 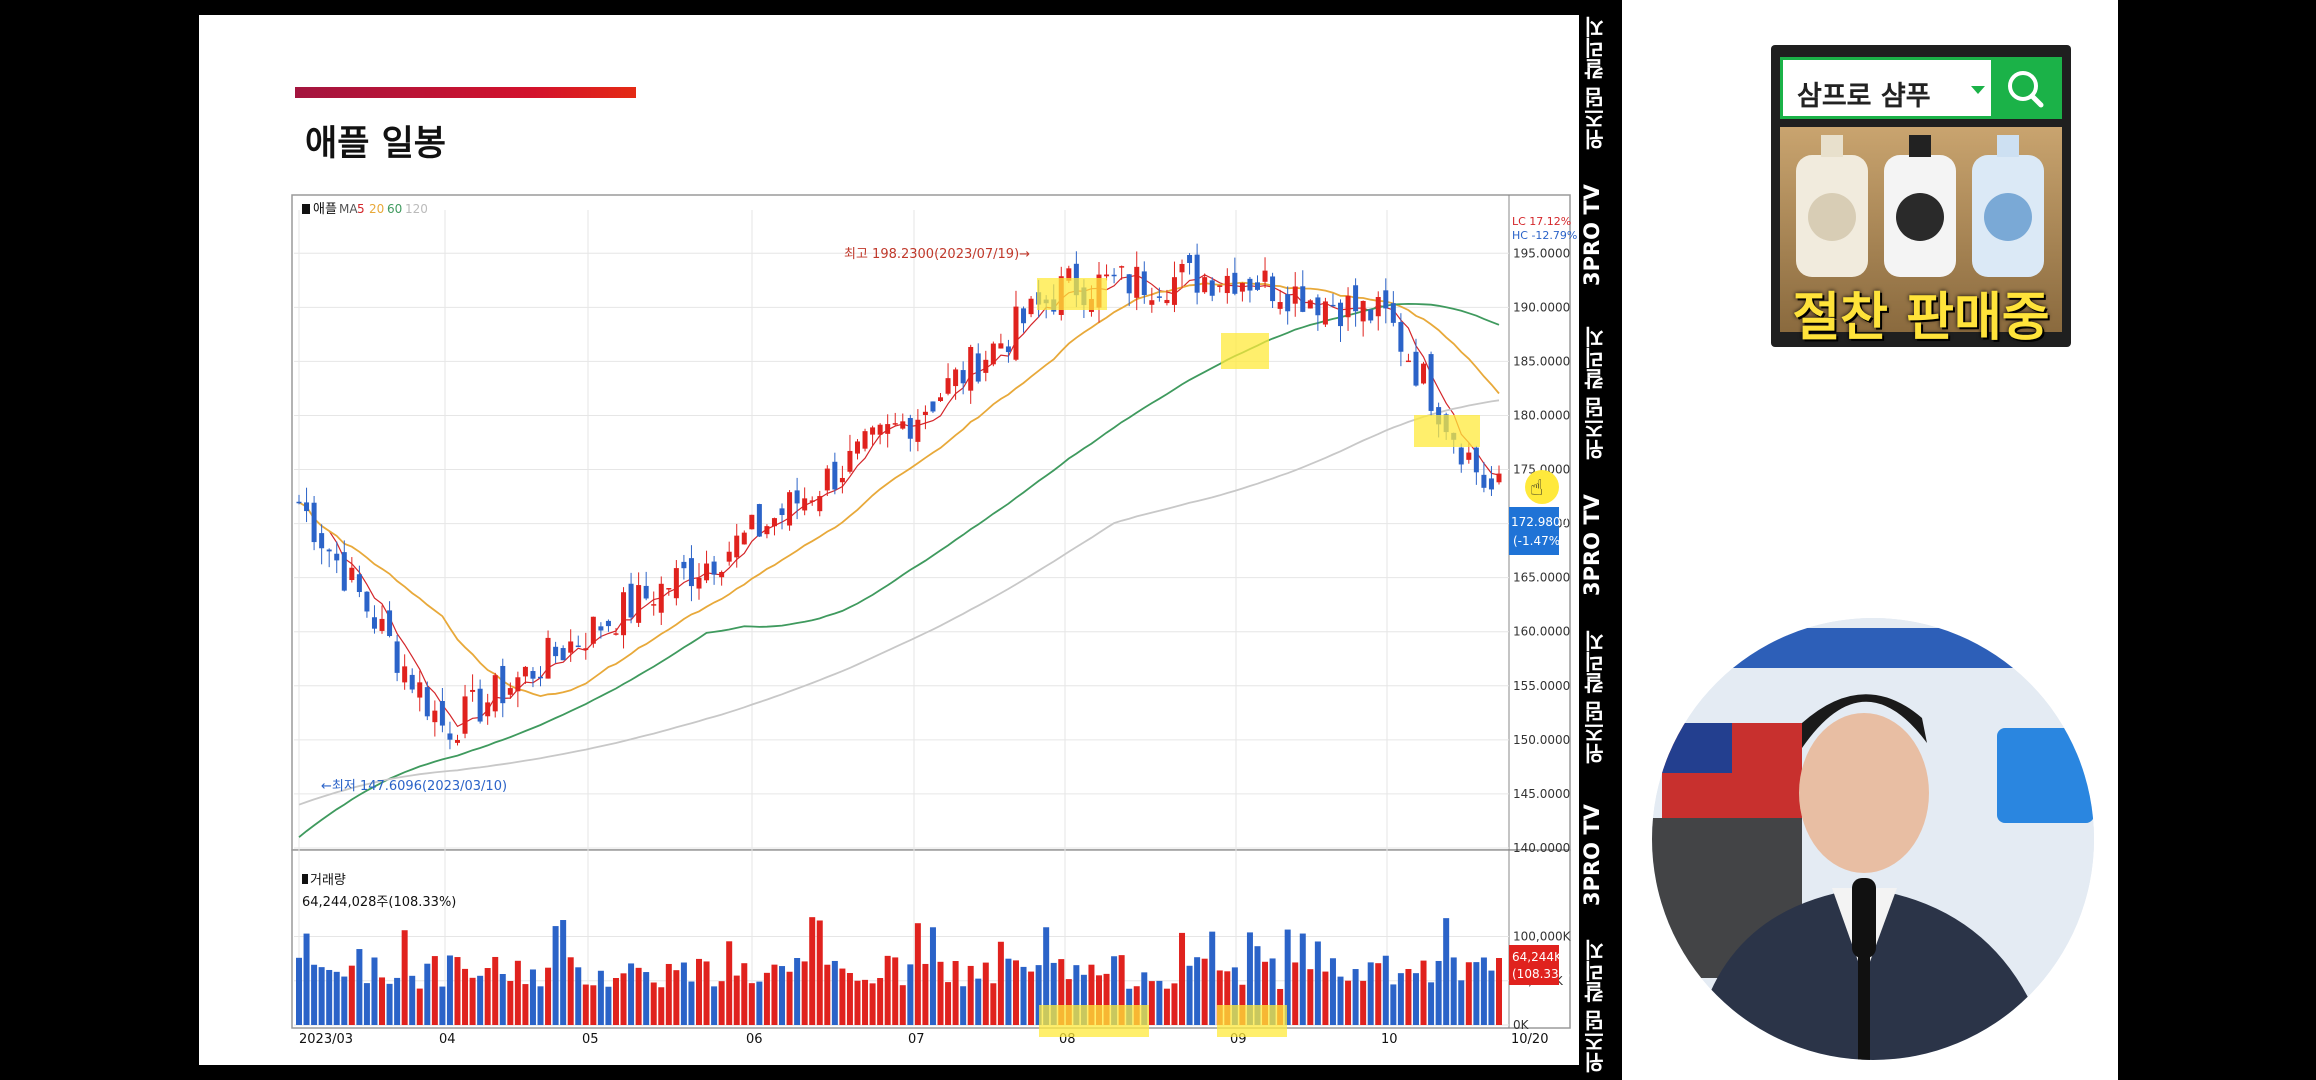 I want to click on ad-search-box: 삼프로 샴푸, so click(x=1921, y=88).